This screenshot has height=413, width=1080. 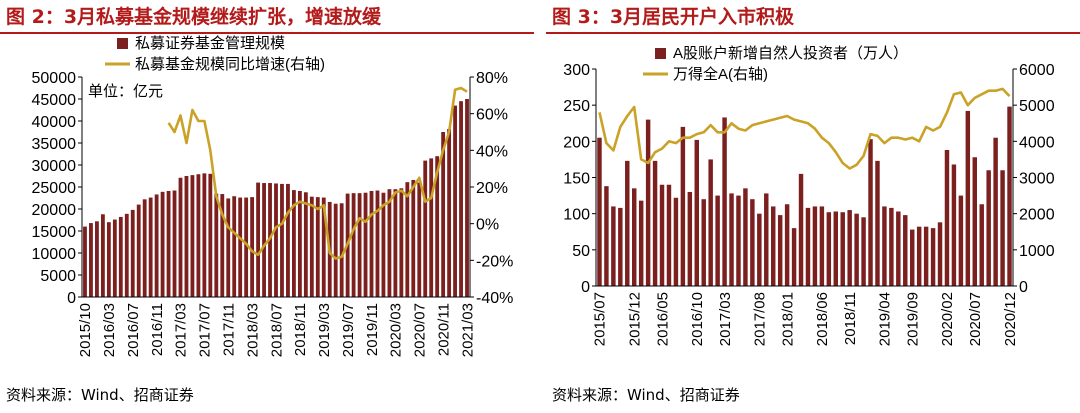 I want to click on y-tick-label-right: 2000, so click(x=1037, y=215).